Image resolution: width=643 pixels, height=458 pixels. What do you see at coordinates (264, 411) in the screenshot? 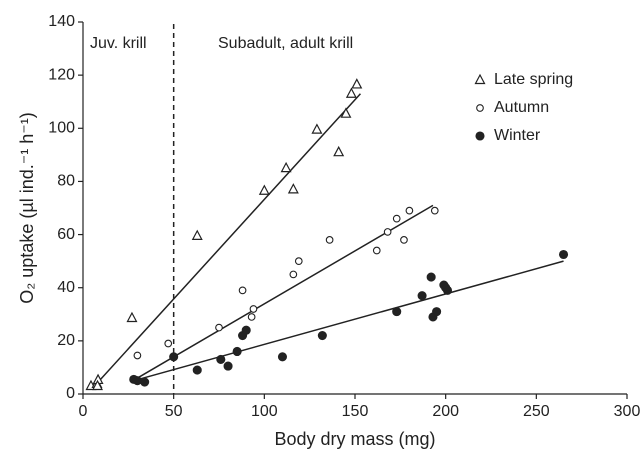
I see `x-tick-label: 100` at bounding box center [264, 411].